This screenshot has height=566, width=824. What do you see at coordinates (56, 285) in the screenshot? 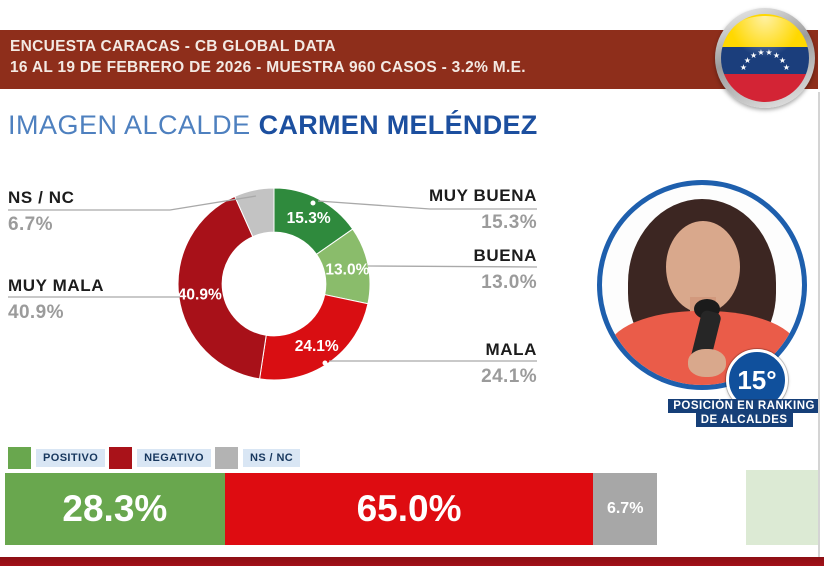
I see `callout-muy-mala-label: MUY MALA` at bounding box center [56, 285].